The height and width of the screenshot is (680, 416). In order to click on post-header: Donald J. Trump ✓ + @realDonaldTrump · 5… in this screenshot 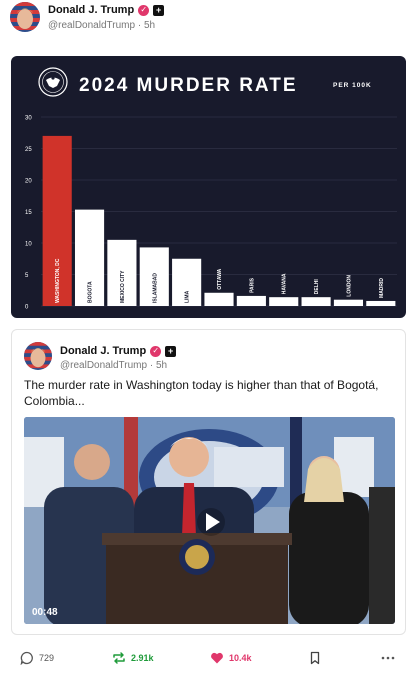, I will do `click(208, 20)`.